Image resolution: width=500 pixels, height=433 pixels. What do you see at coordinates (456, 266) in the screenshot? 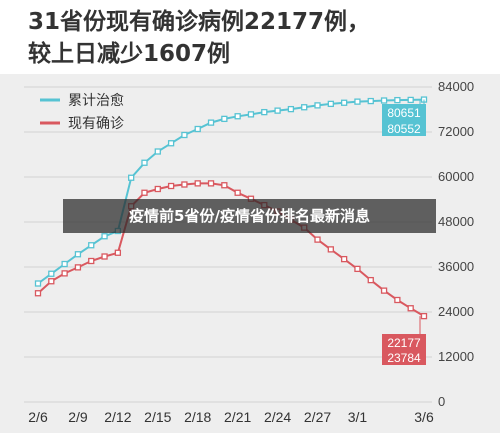
I see `y-tick-label: 36000` at bounding box center [456, 266].